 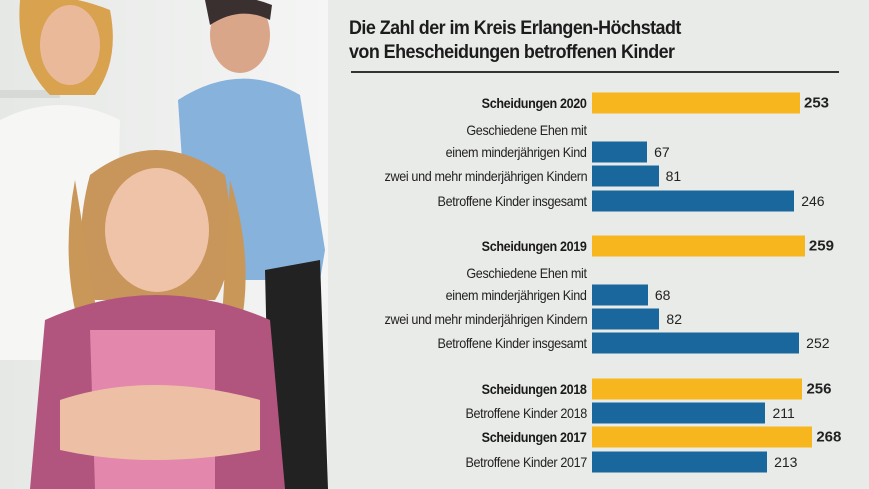 I want to click on bar-label: Scheidungen 2018, so click(x=534, y=389).